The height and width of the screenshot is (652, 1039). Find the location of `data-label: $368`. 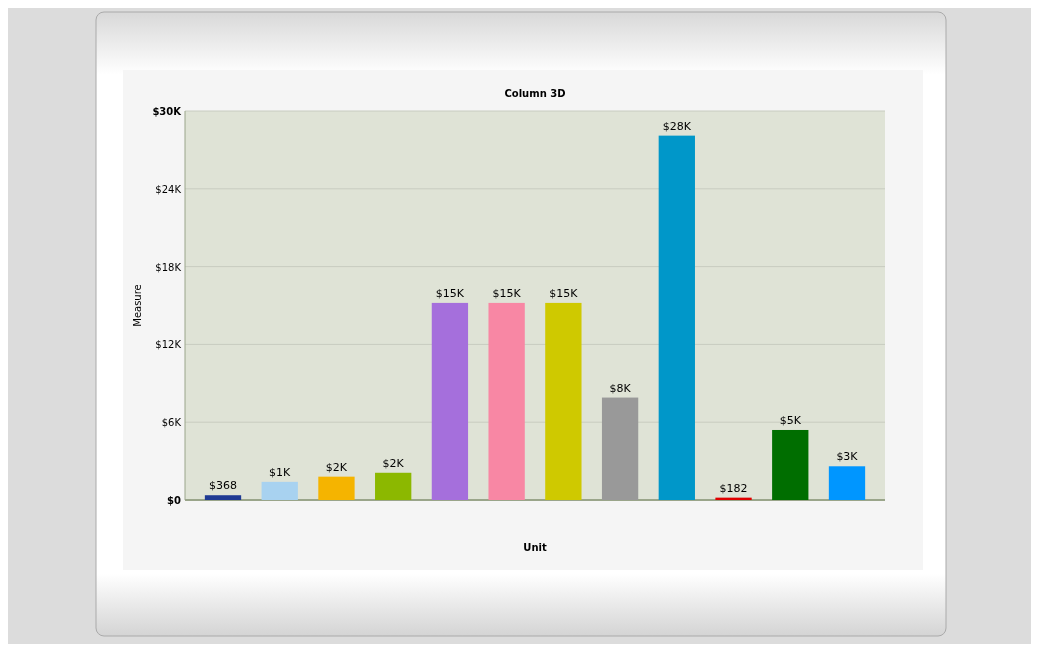

data-label: $368 is located at coordinates (223, 486).